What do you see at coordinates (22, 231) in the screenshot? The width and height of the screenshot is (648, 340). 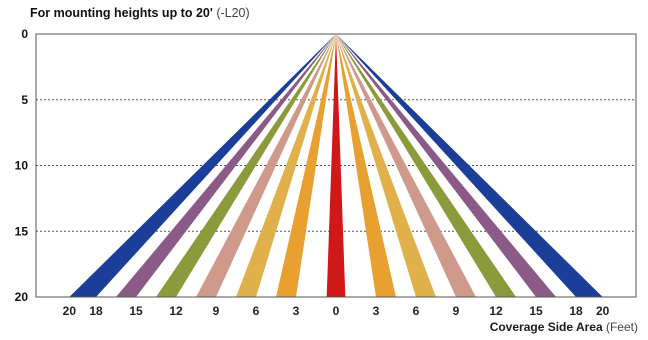 I see `y-tick-label: 15` at bounding box center [22, 231].